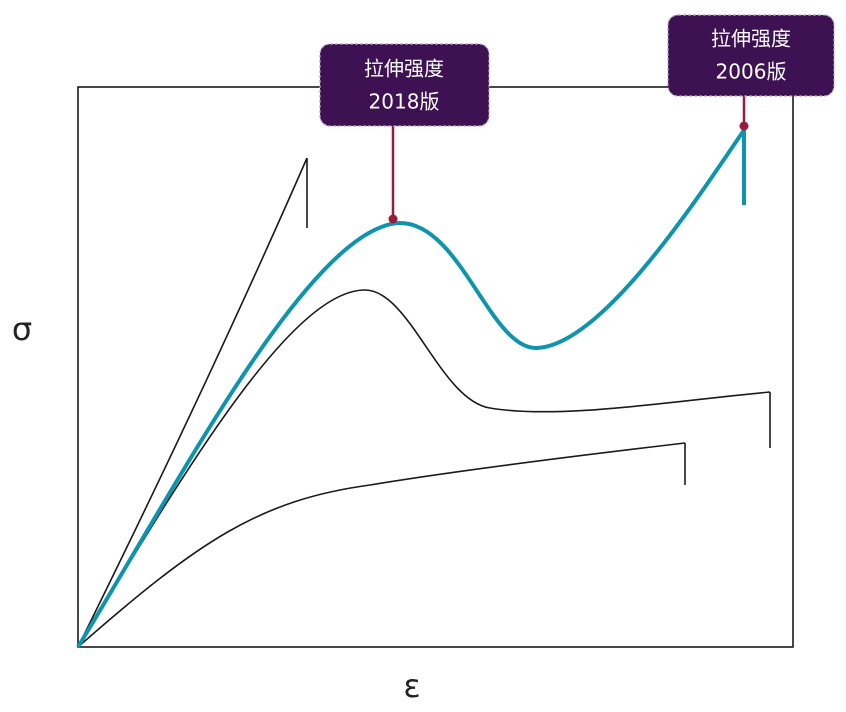 This screenshot has width=846, height=712. Describe the element at coordinates (751, 72) in the screenshot. I see `callout-subtitle: 2006版` at that location.